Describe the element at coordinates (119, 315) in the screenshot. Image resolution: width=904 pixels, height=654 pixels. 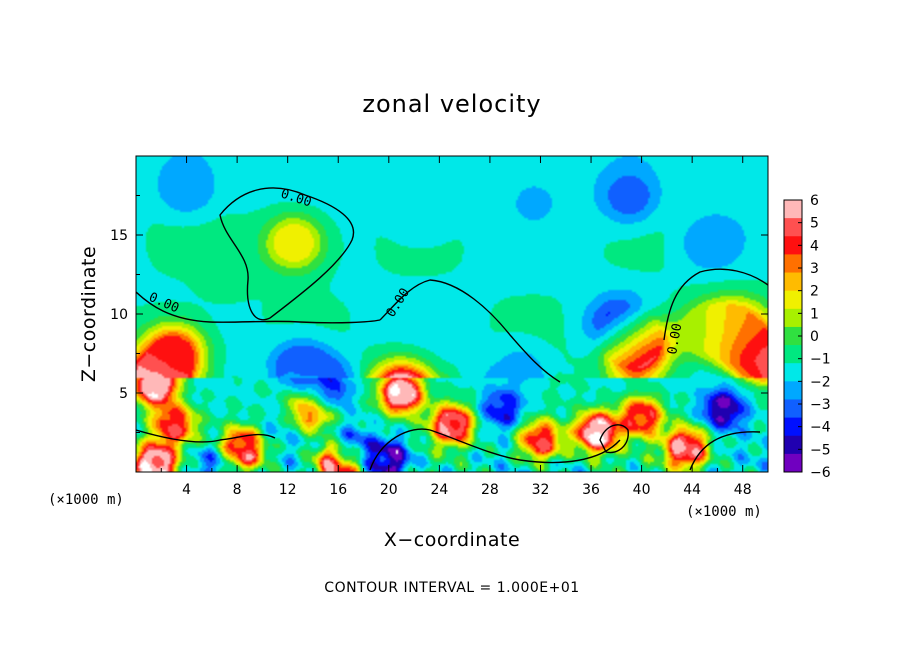
I see `y-tick-label: 10` at that location.